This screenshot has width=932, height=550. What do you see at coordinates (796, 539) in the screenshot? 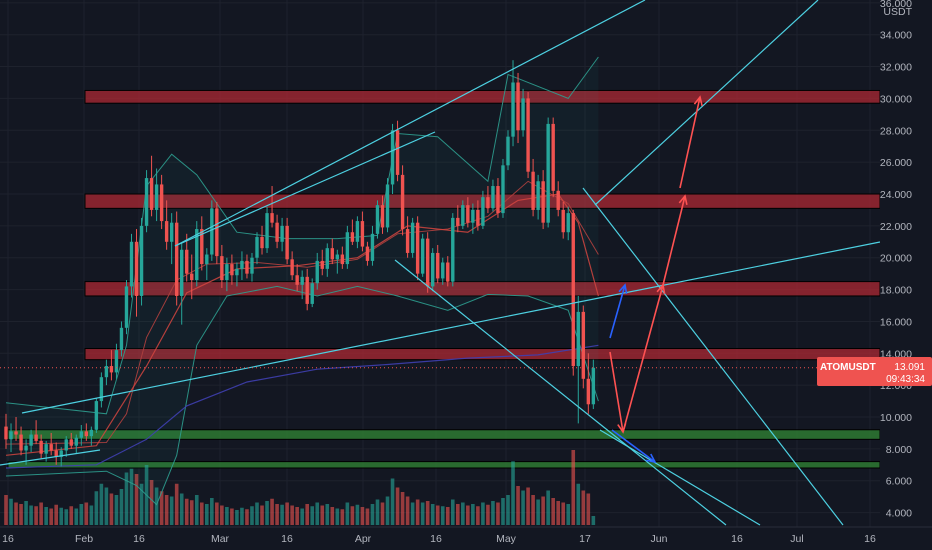
I see `time-tick-label: Jul` at bounding box center [796, 539].